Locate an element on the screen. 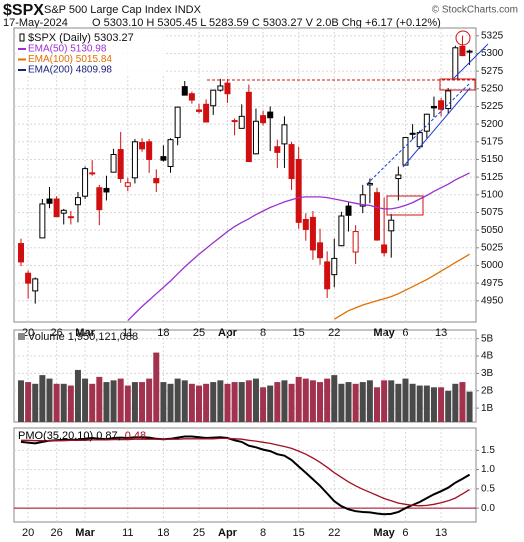 This screenshot has height=542, width=524. subtitle: S&P 500 Large Cap Index INDX is located at coordinates (123, 10).